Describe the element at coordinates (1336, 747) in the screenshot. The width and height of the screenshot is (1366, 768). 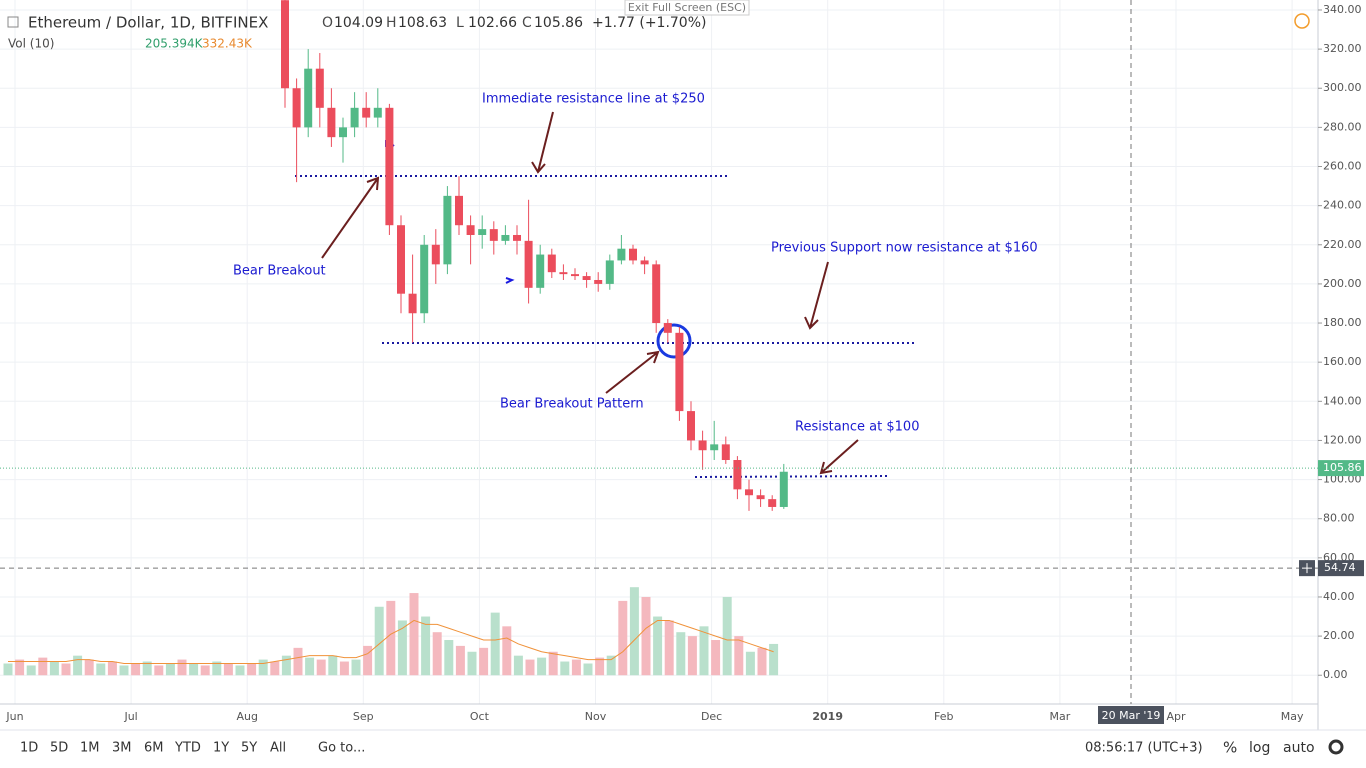
I see `settings-icon` at that location.